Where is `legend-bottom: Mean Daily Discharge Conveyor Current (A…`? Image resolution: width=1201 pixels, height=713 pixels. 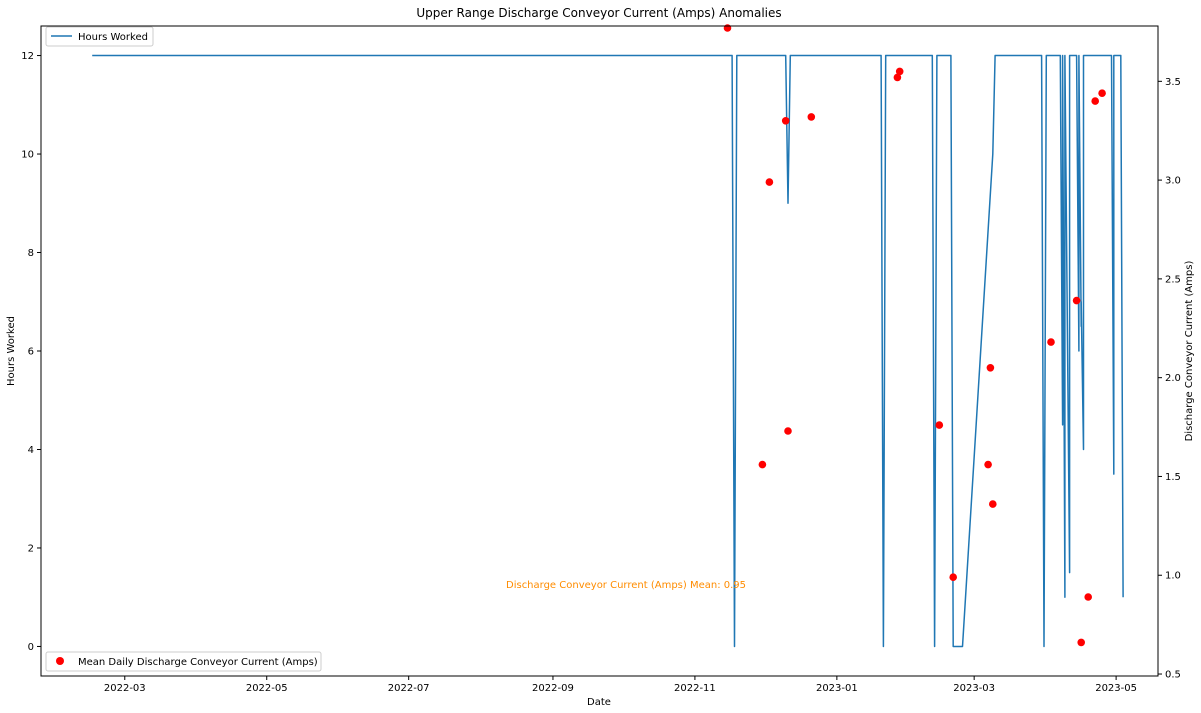 legend-bottom: Mean Daily Discharge Conveyor Current (A… is located at coordinates (183, 661).